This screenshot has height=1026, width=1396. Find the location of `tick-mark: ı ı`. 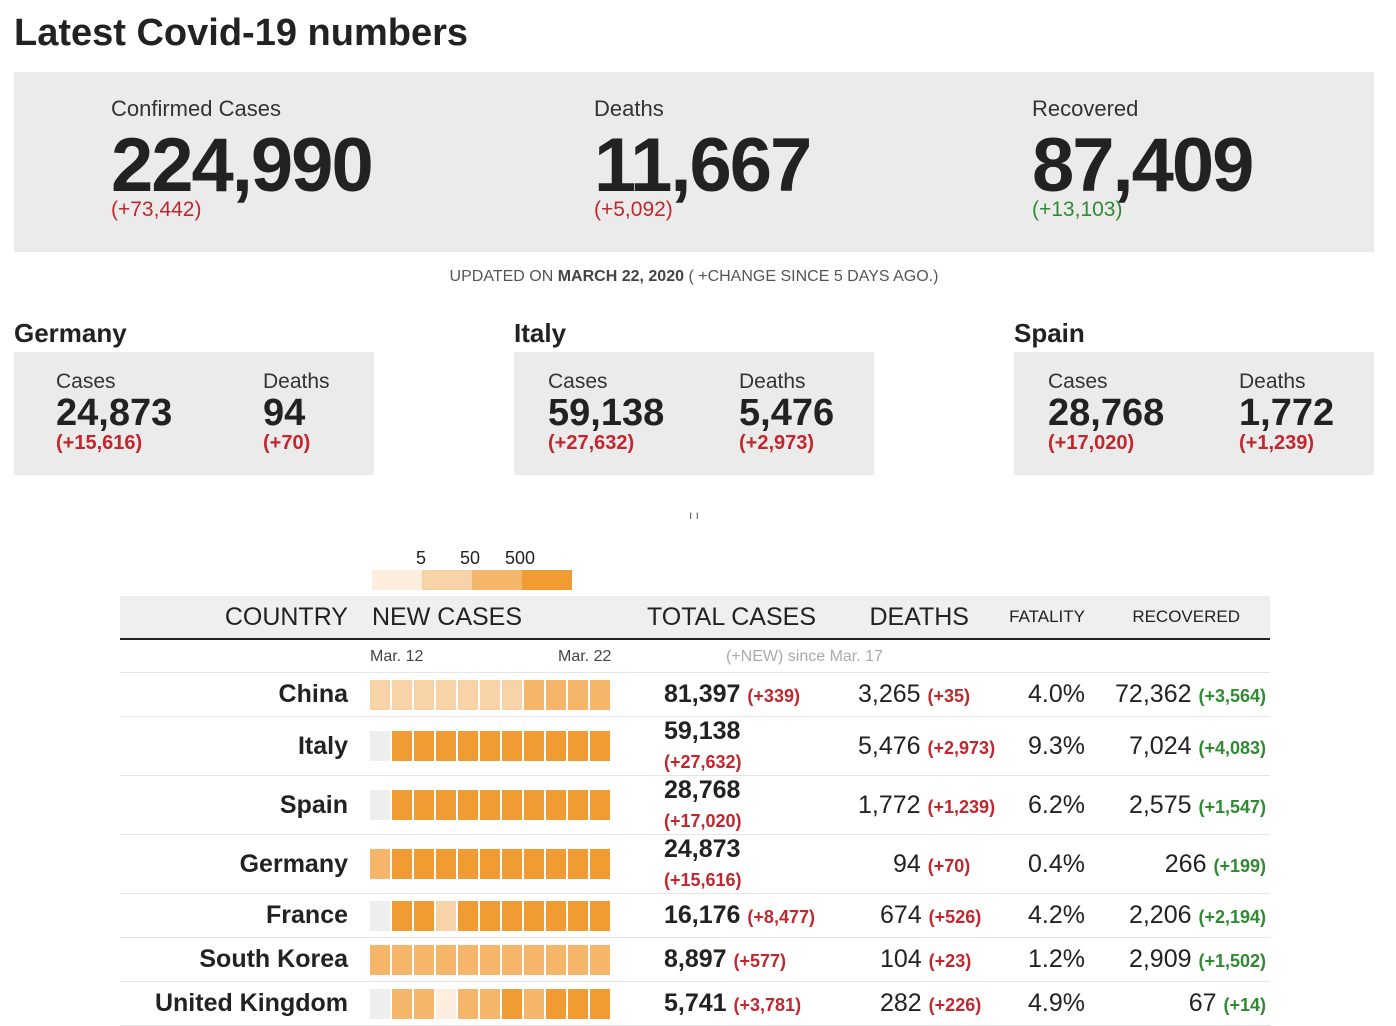

tick-mark: ı ı is located at coordinates (694, 515).